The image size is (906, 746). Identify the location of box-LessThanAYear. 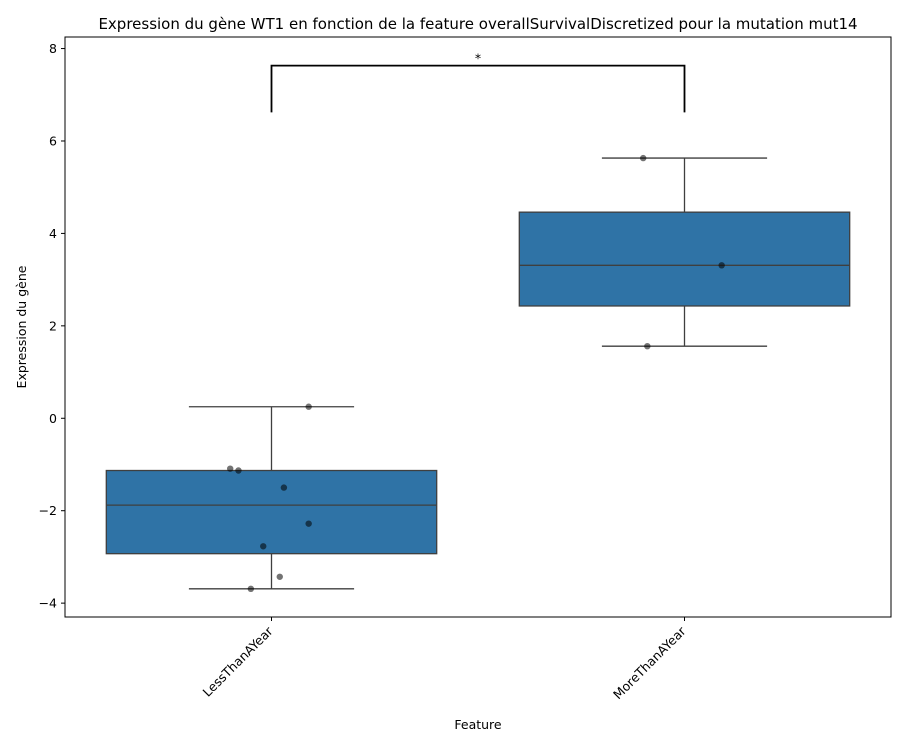
(271, 512).